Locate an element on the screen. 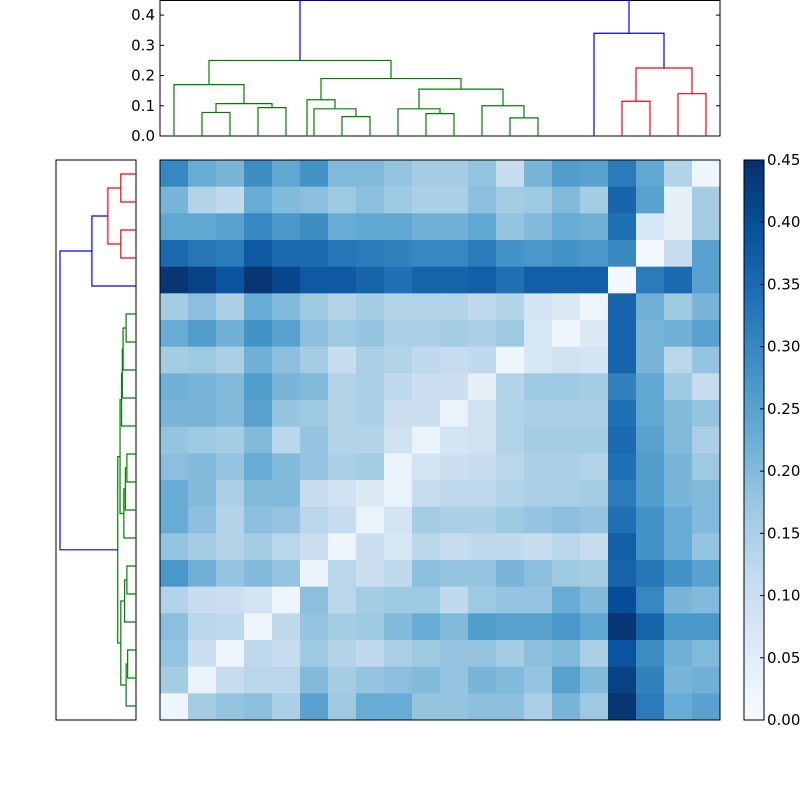 This screenshot has height=800, width=800. colorbar-tick-label: 0.35 is located at coordinates (783, 284).